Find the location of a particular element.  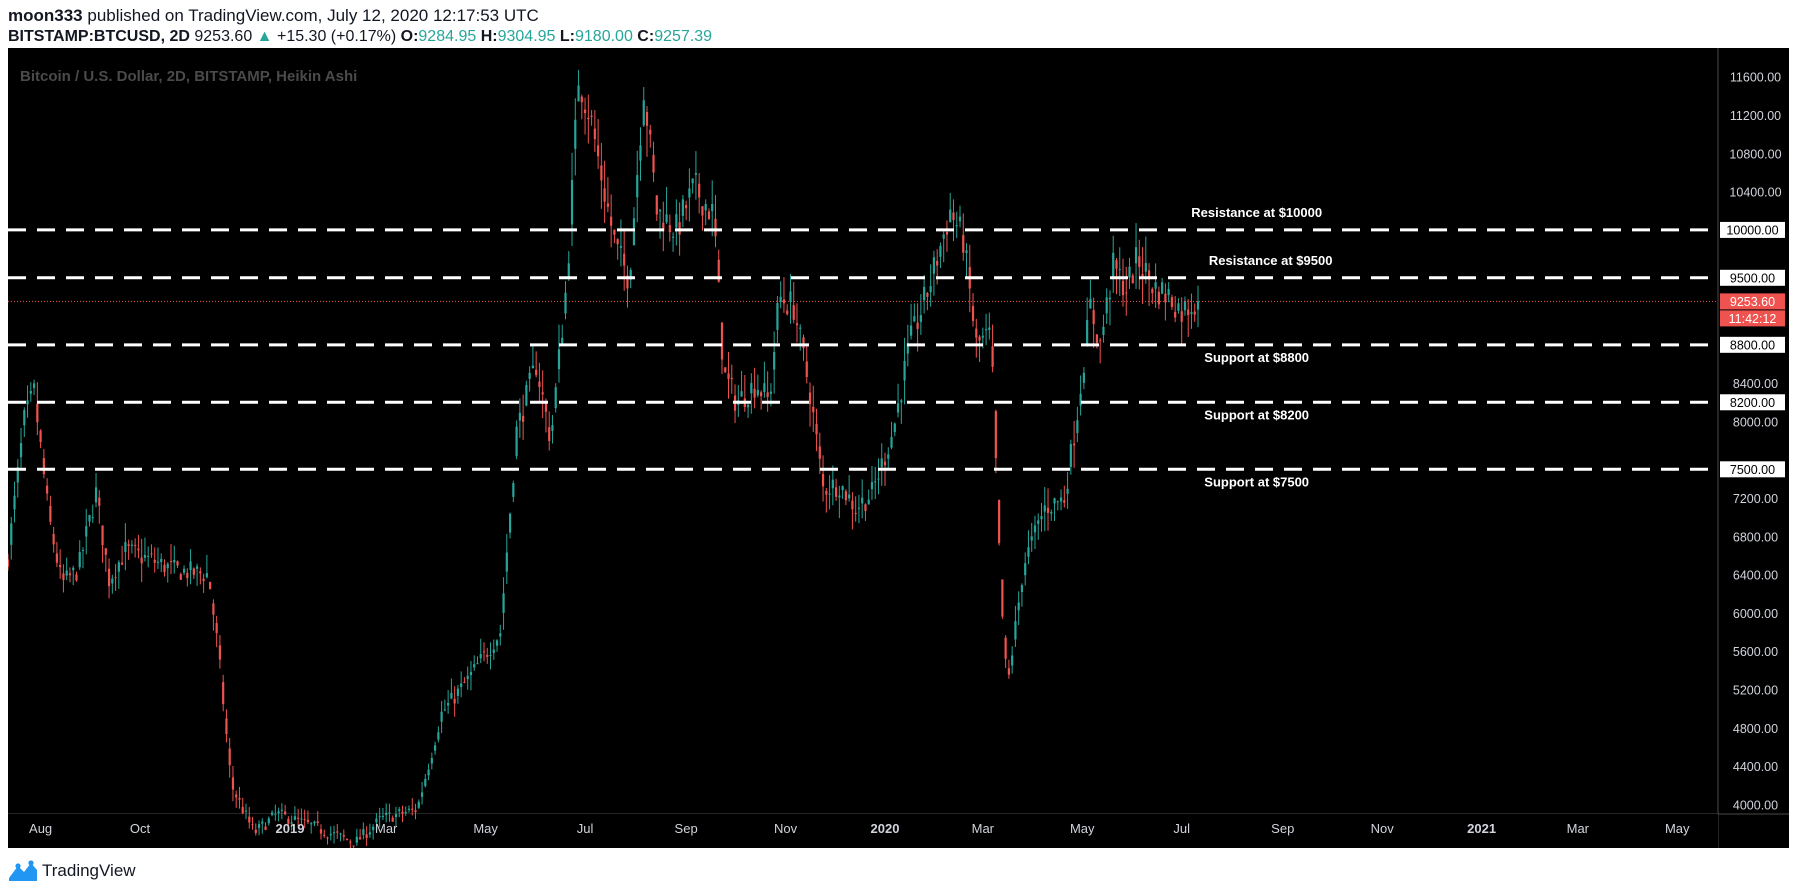

close-value: 9257.39 is located at coordinates (683, 36).